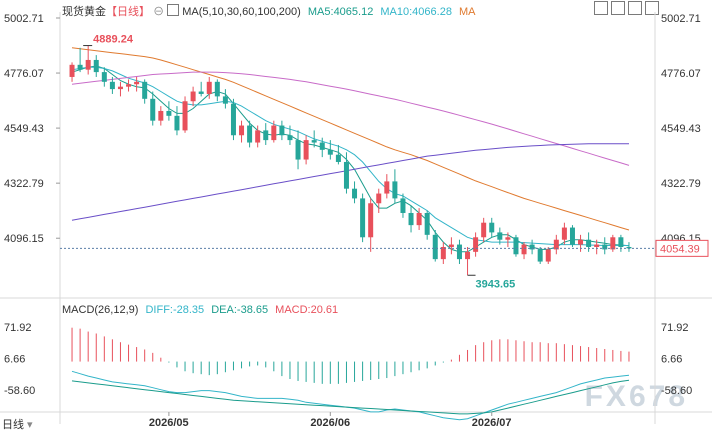 Image resolution: width=712 pixels, height=432 pixels. Describe the element at coordinates (681, 19) in the screenshot. I see `y-tick-label-right: 5002.71` at that location.